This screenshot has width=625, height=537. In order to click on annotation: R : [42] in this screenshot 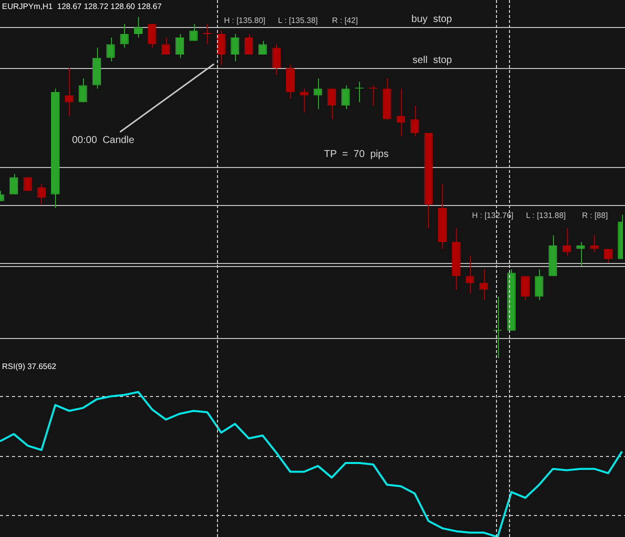, I will do `click(345, 21)`.